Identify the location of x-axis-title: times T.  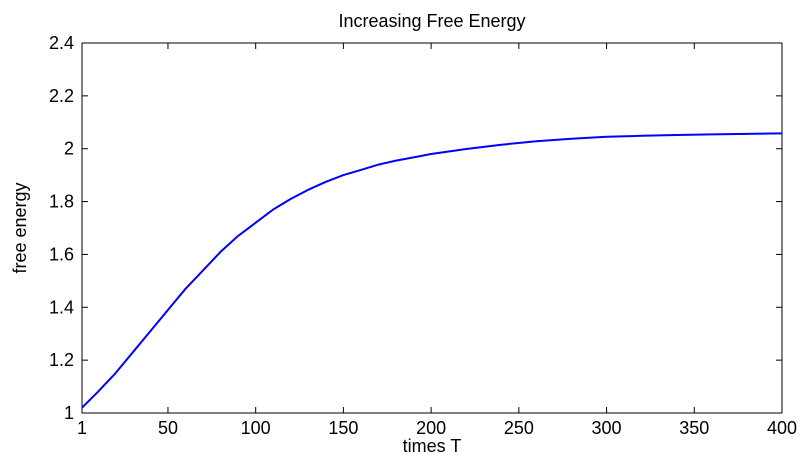
(432, 446).